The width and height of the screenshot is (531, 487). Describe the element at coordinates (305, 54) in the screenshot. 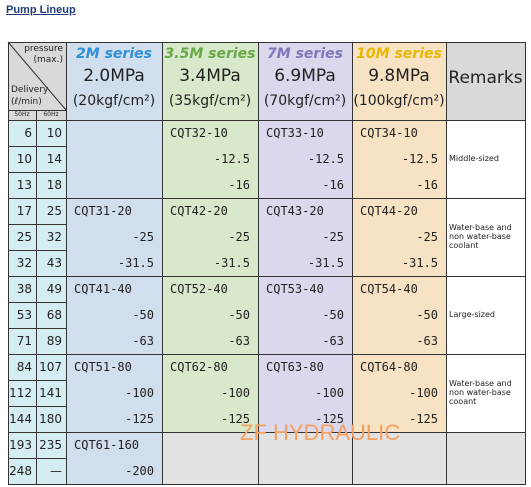

I see `series-name: 7M series` at that location.